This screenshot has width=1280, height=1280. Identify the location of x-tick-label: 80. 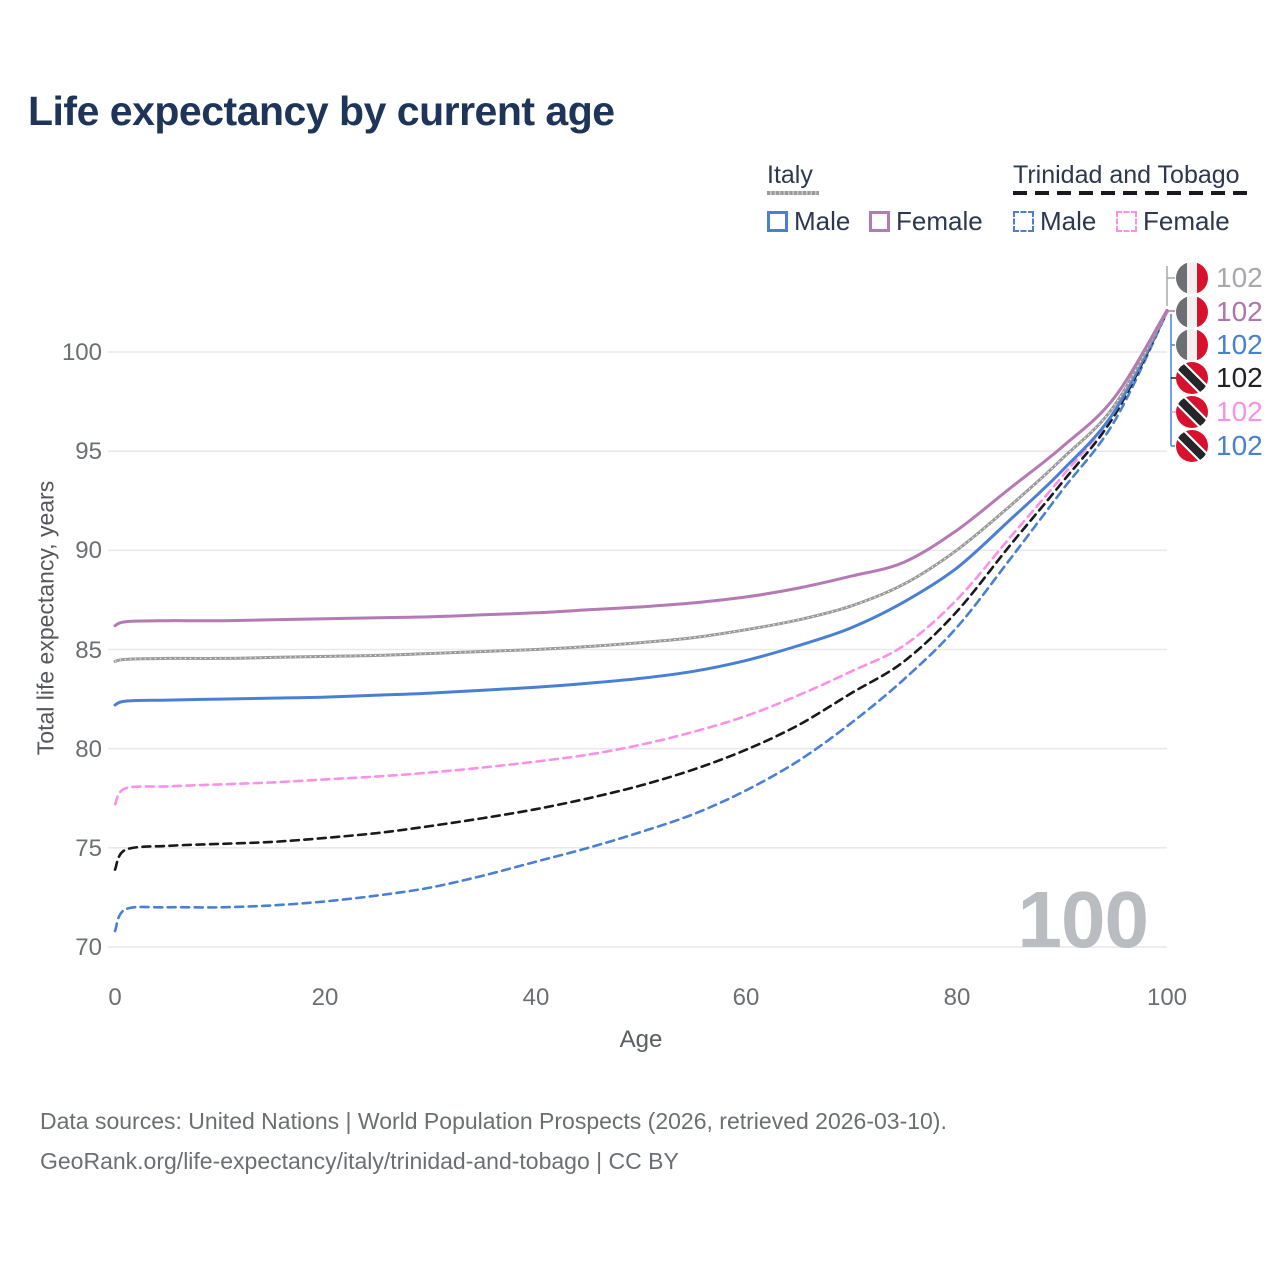
(957, 997).